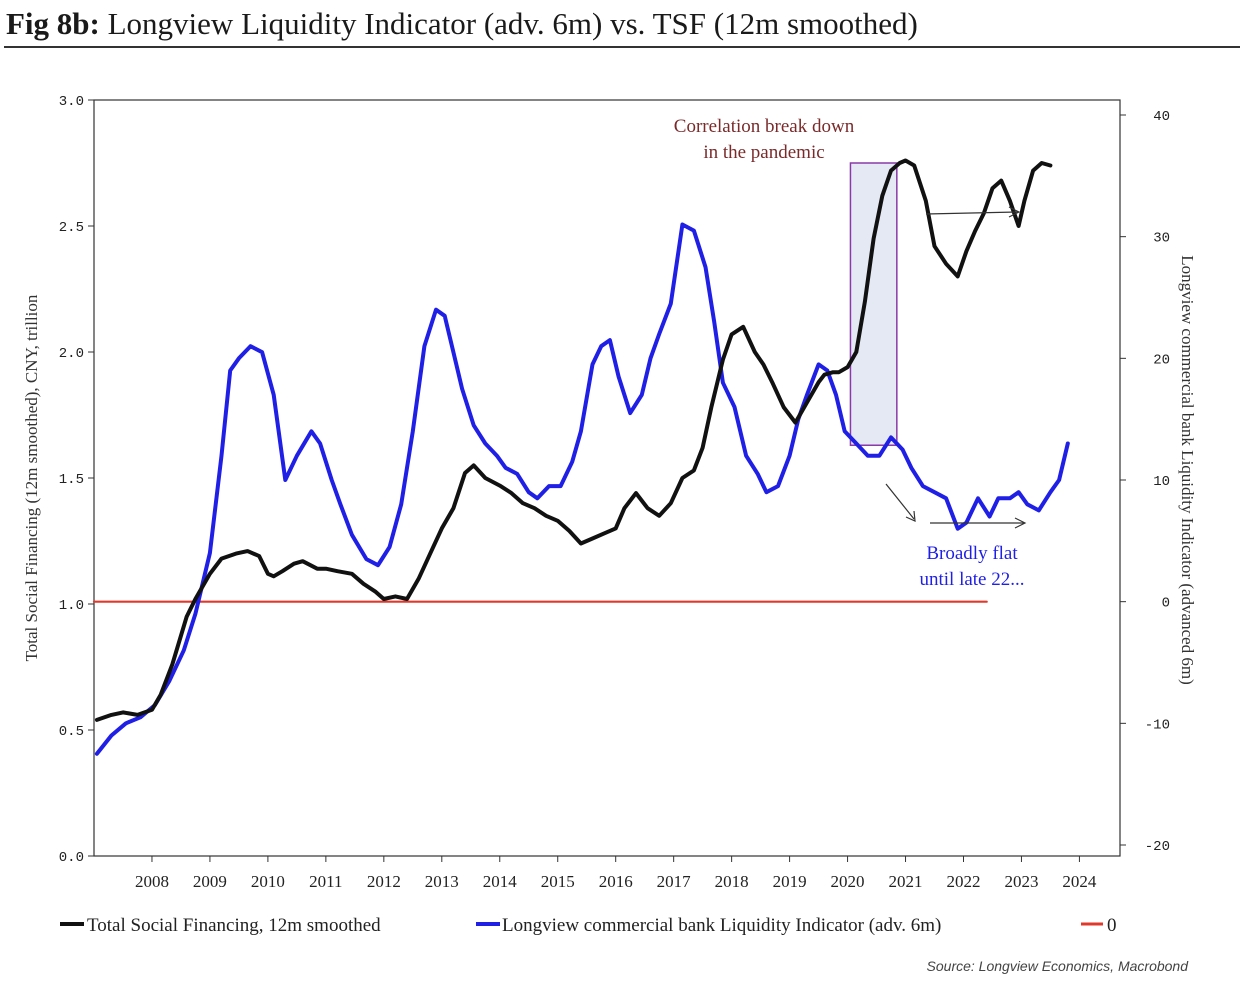 This screenshot has width=1240, height=992. Describe the element at coordinates (1157, 725) in the screenshot. I see `right-tick-label: -10` at that location.